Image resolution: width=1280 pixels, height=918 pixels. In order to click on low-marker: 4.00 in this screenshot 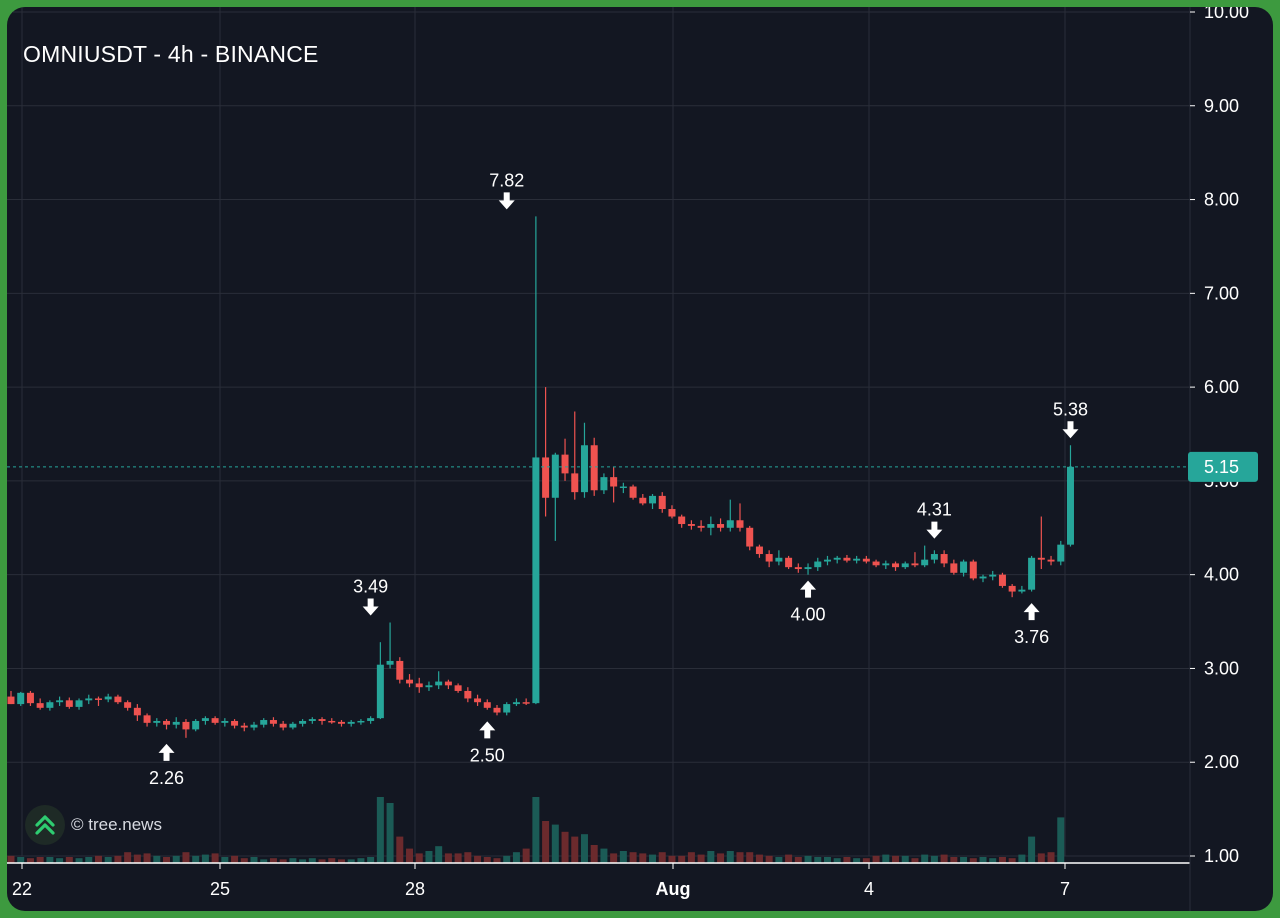, I will do `click(808, 602)`.